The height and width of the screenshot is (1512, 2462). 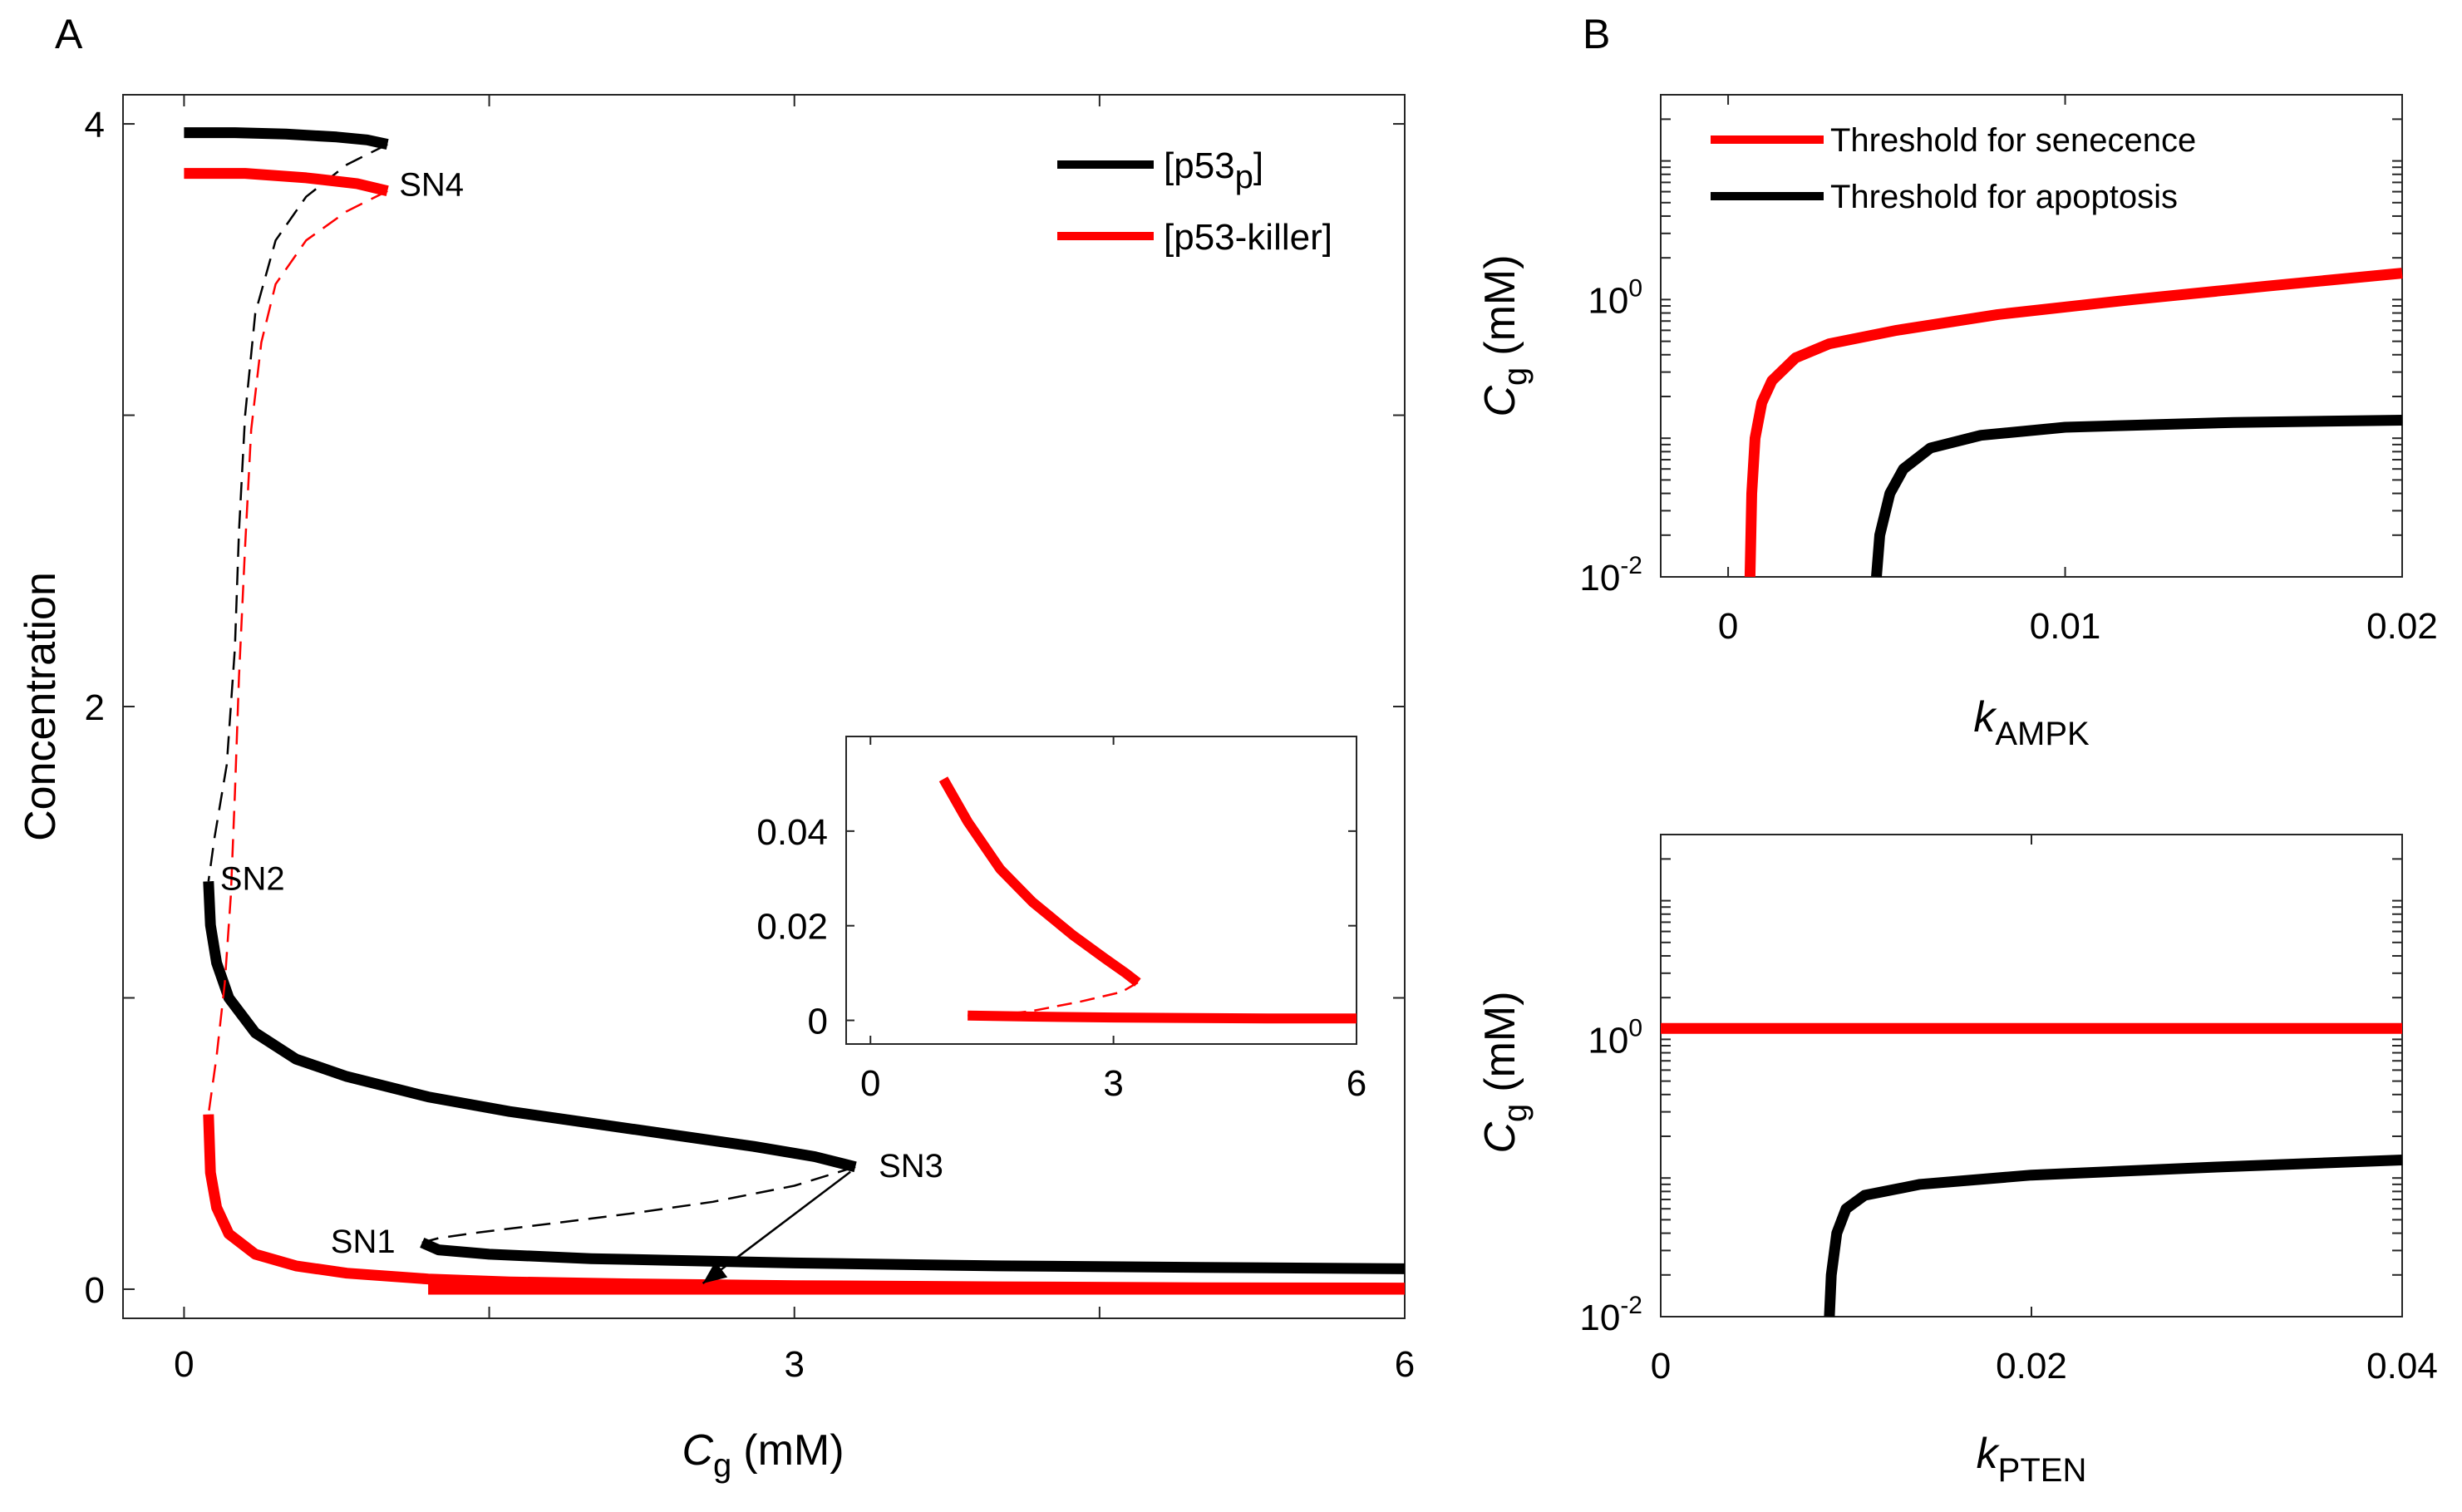 I want to click on panel-b-top-series, so click(x=2073, y=423).